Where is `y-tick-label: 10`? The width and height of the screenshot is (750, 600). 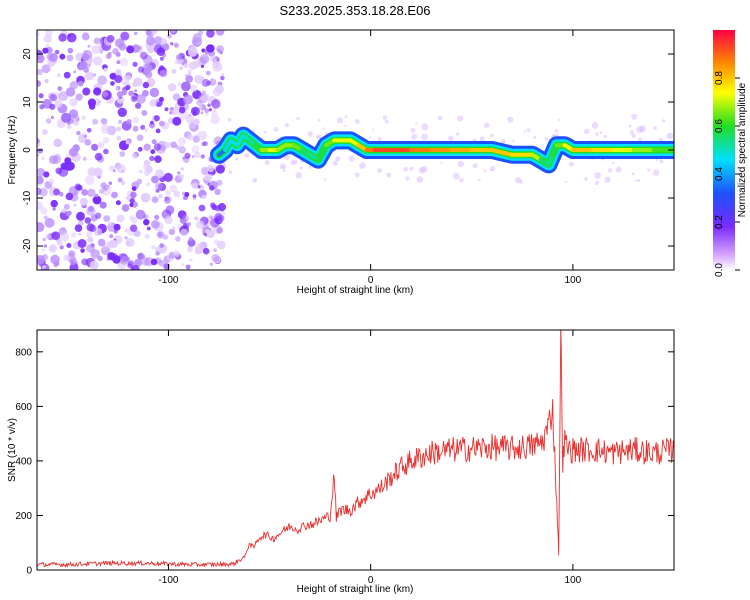 y-tick-label: 10 is located at coordinates (27, 102).